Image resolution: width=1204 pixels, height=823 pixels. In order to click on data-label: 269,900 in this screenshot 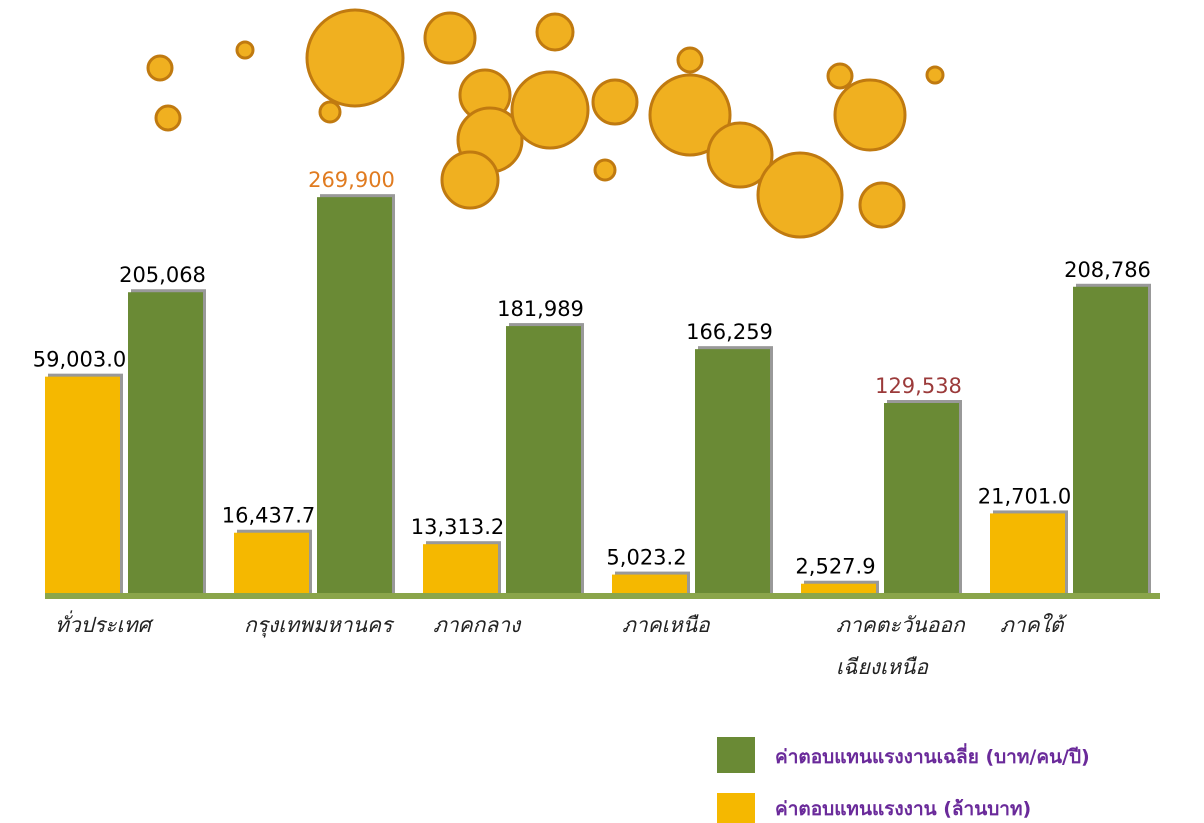, I will do `click(351, 180)`.